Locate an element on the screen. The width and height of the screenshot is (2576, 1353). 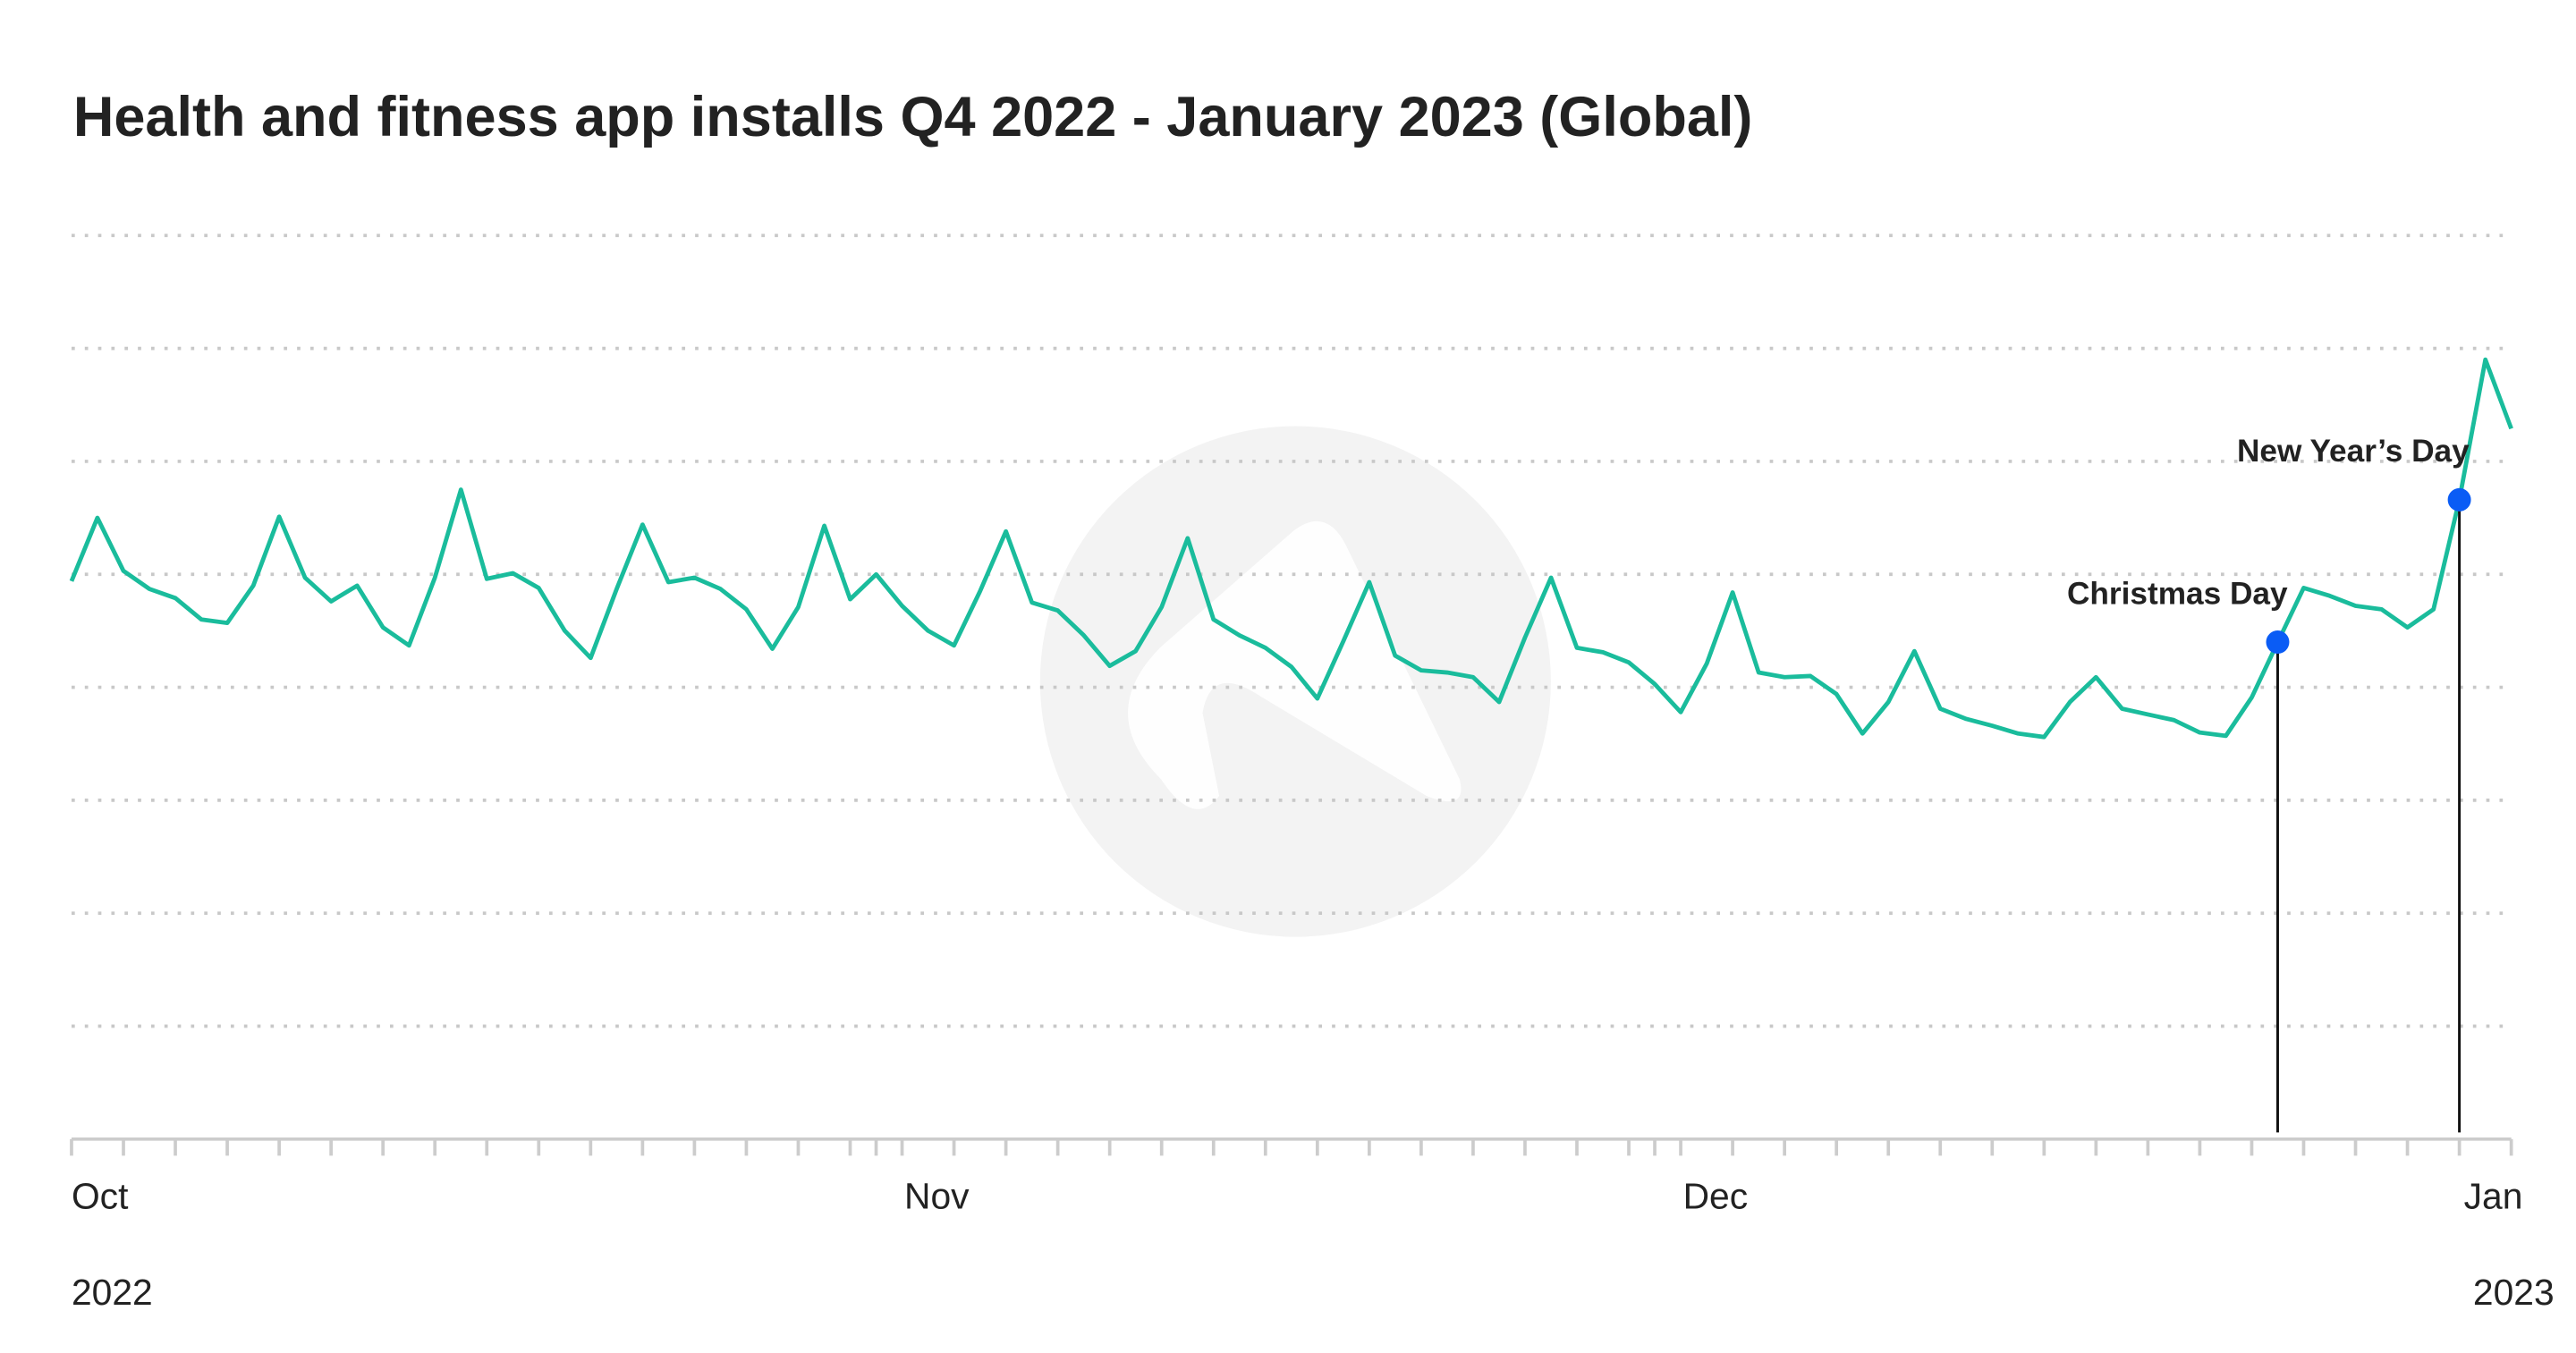
x-tick-label: Dec is located at coordinates (1716, 1196).